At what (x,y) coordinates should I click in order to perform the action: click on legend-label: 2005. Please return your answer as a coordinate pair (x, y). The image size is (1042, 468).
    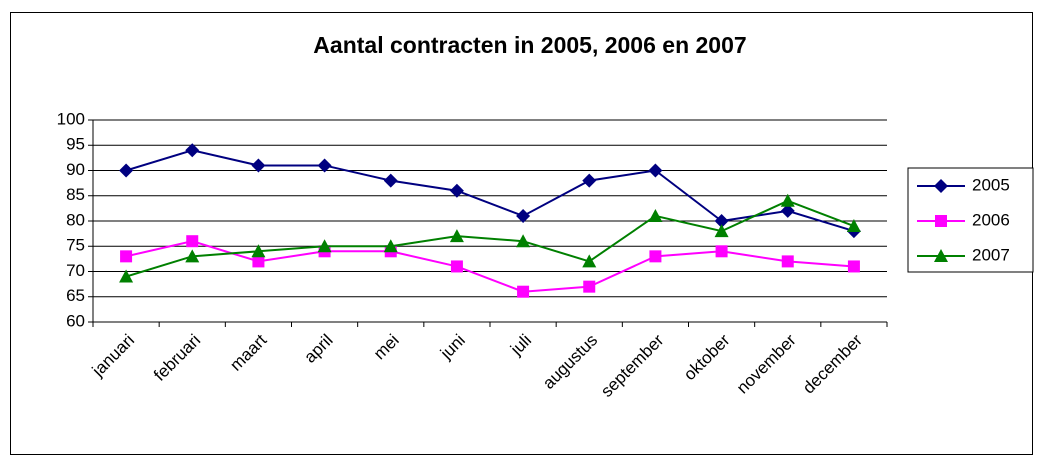
    Looking at the image, I should click on (991, 184).